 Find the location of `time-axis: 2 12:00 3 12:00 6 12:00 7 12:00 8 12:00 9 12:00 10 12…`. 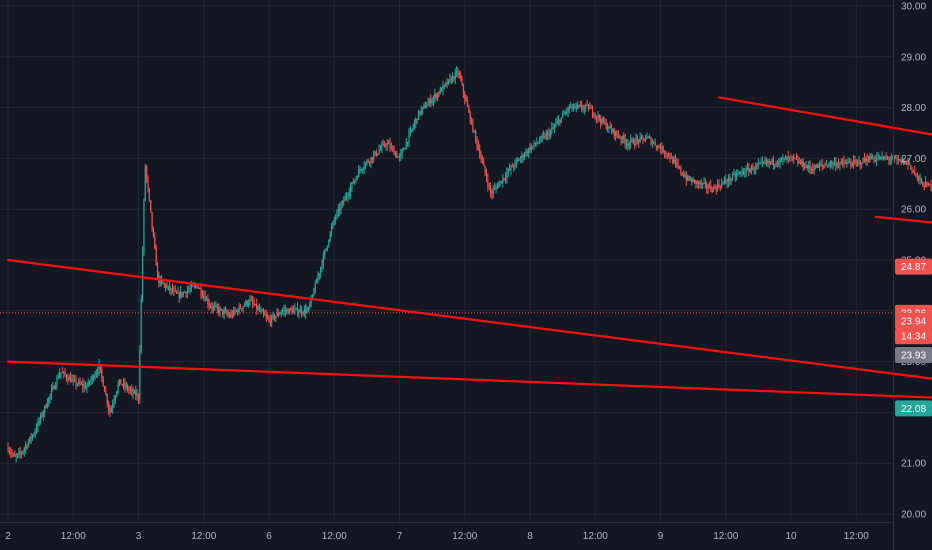

time-axis: 2 12:00 3 12:00 6 12:00 7 12:00 8 12:00 9 12:00 10 12… is located at coordinates (437, 536).